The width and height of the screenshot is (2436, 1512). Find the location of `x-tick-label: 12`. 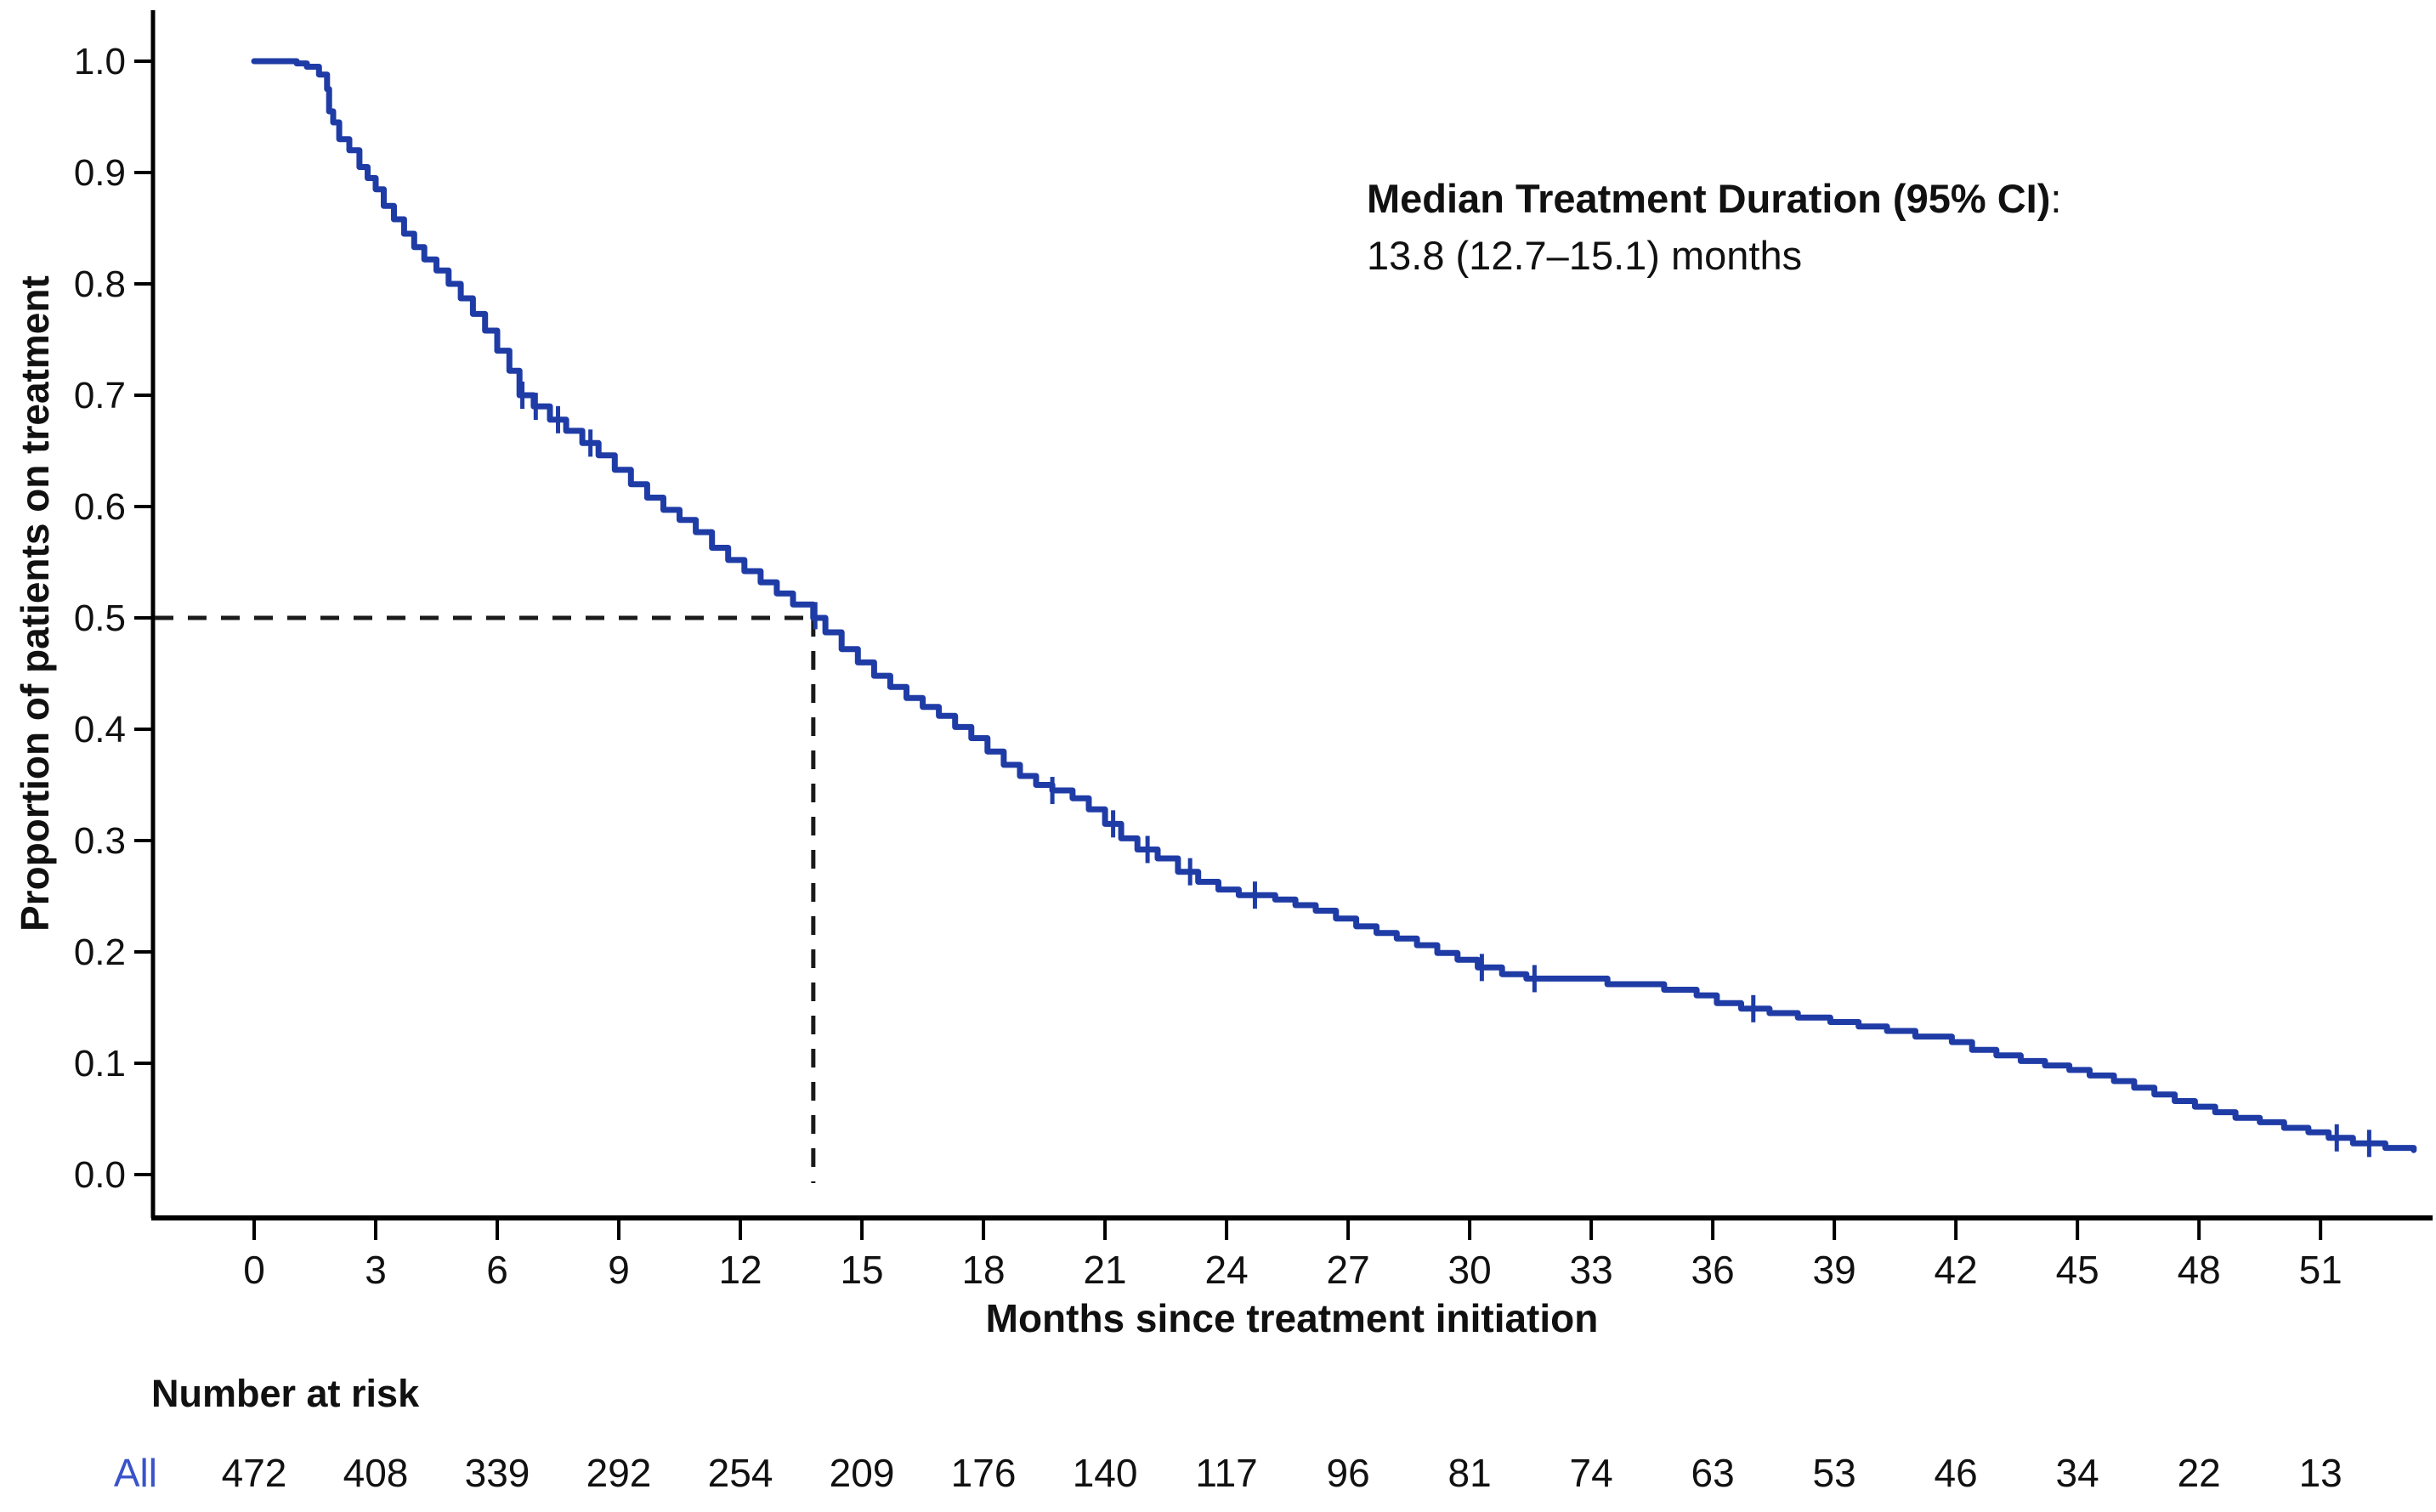

x-tick-label: 12 is located at coordinates (740, 1270).